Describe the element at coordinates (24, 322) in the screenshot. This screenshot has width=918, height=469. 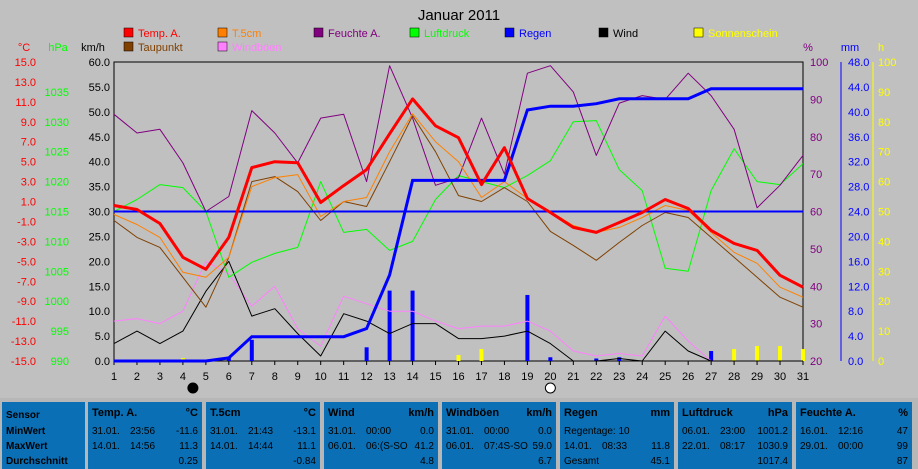
I see `temp-tick-label: -11.0` at that location.